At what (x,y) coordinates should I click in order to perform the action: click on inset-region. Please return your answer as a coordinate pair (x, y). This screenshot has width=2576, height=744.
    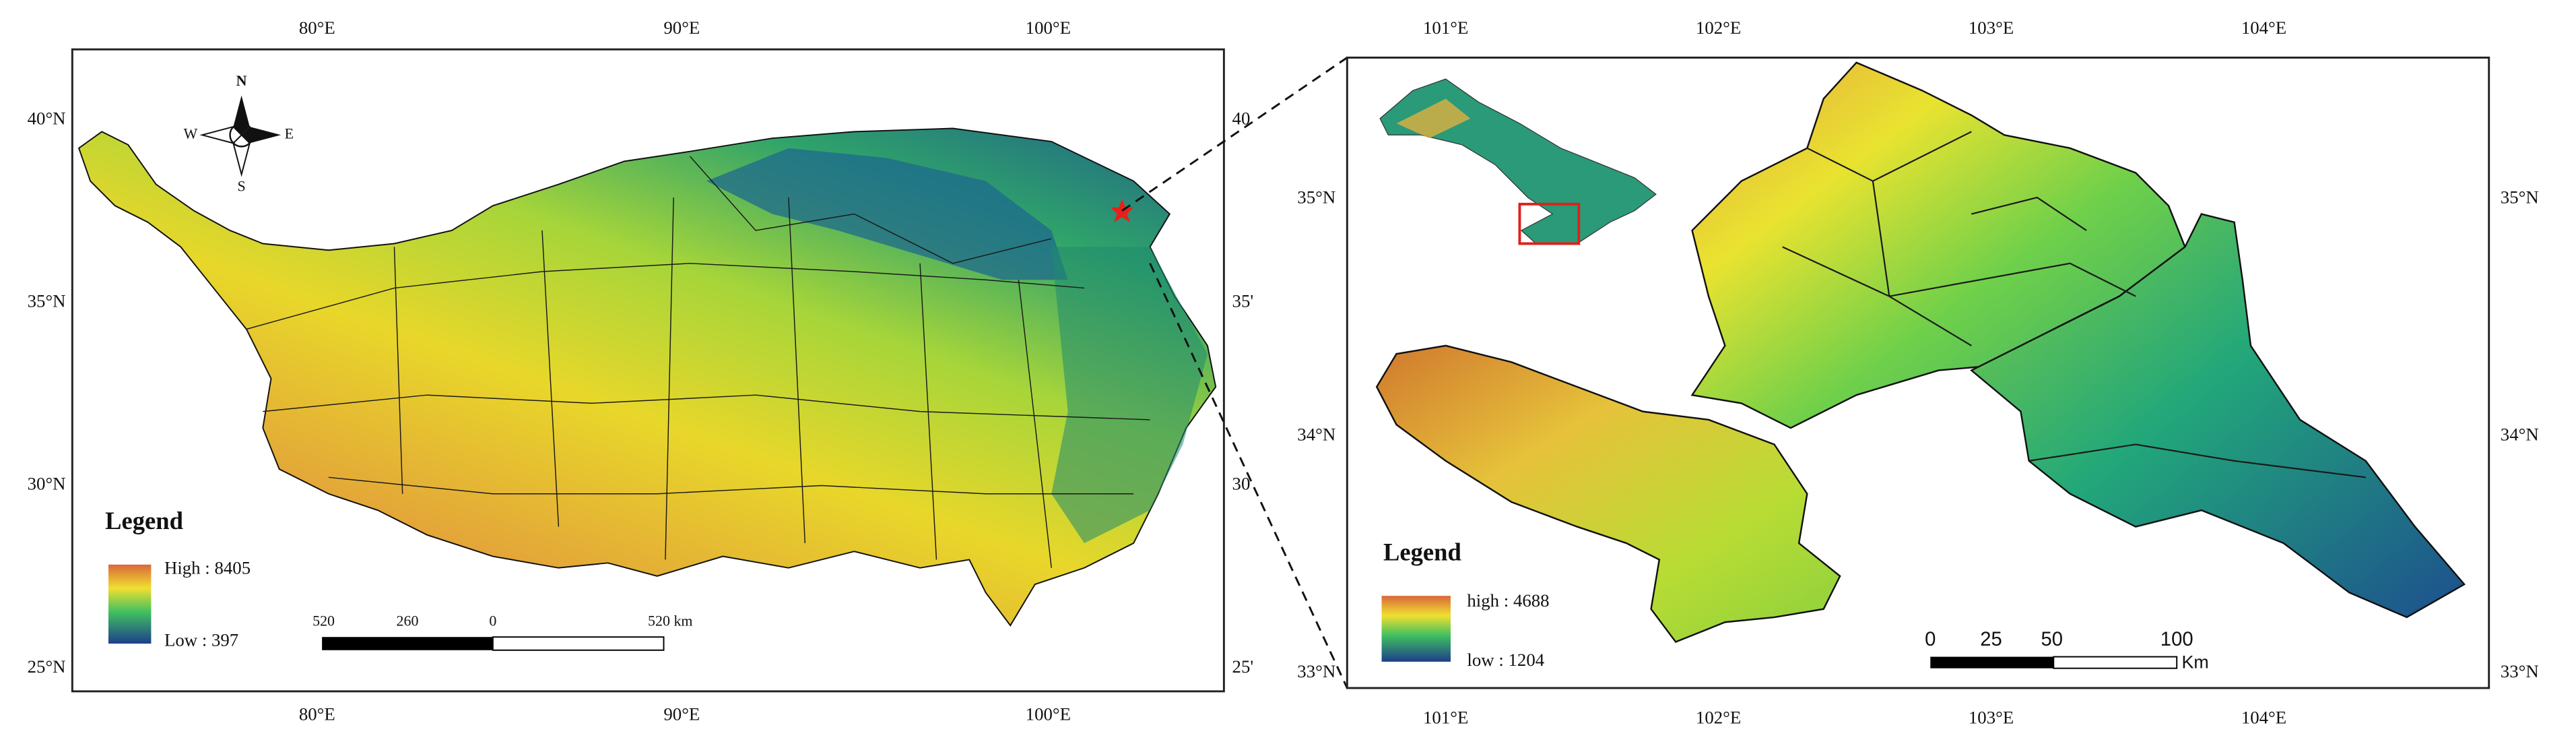
    Looking at the image, I should click on (1518, 161).